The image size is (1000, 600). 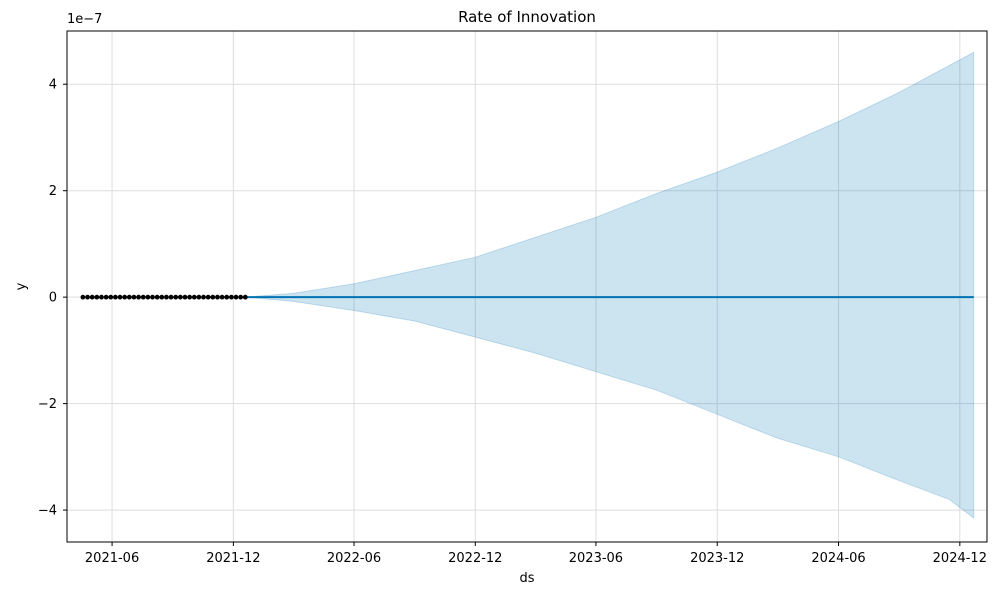 What do you see at coordinates (717, 558) in the screenshot?
I see `x-tick-label: 2023-12` at bounding box center [717, 558].